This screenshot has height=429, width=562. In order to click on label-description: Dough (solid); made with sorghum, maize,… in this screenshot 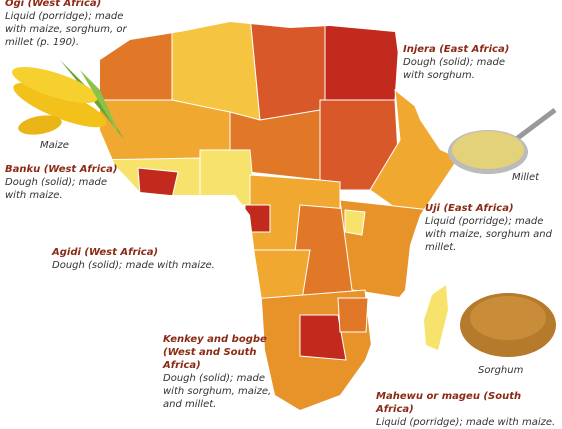, I will do `click(217, 391)`.